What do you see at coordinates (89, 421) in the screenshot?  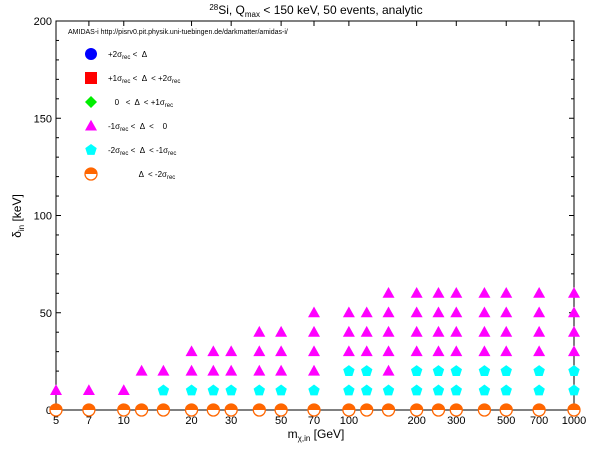 I see `x-tick-label: 7` at bounding box center [89, 421].